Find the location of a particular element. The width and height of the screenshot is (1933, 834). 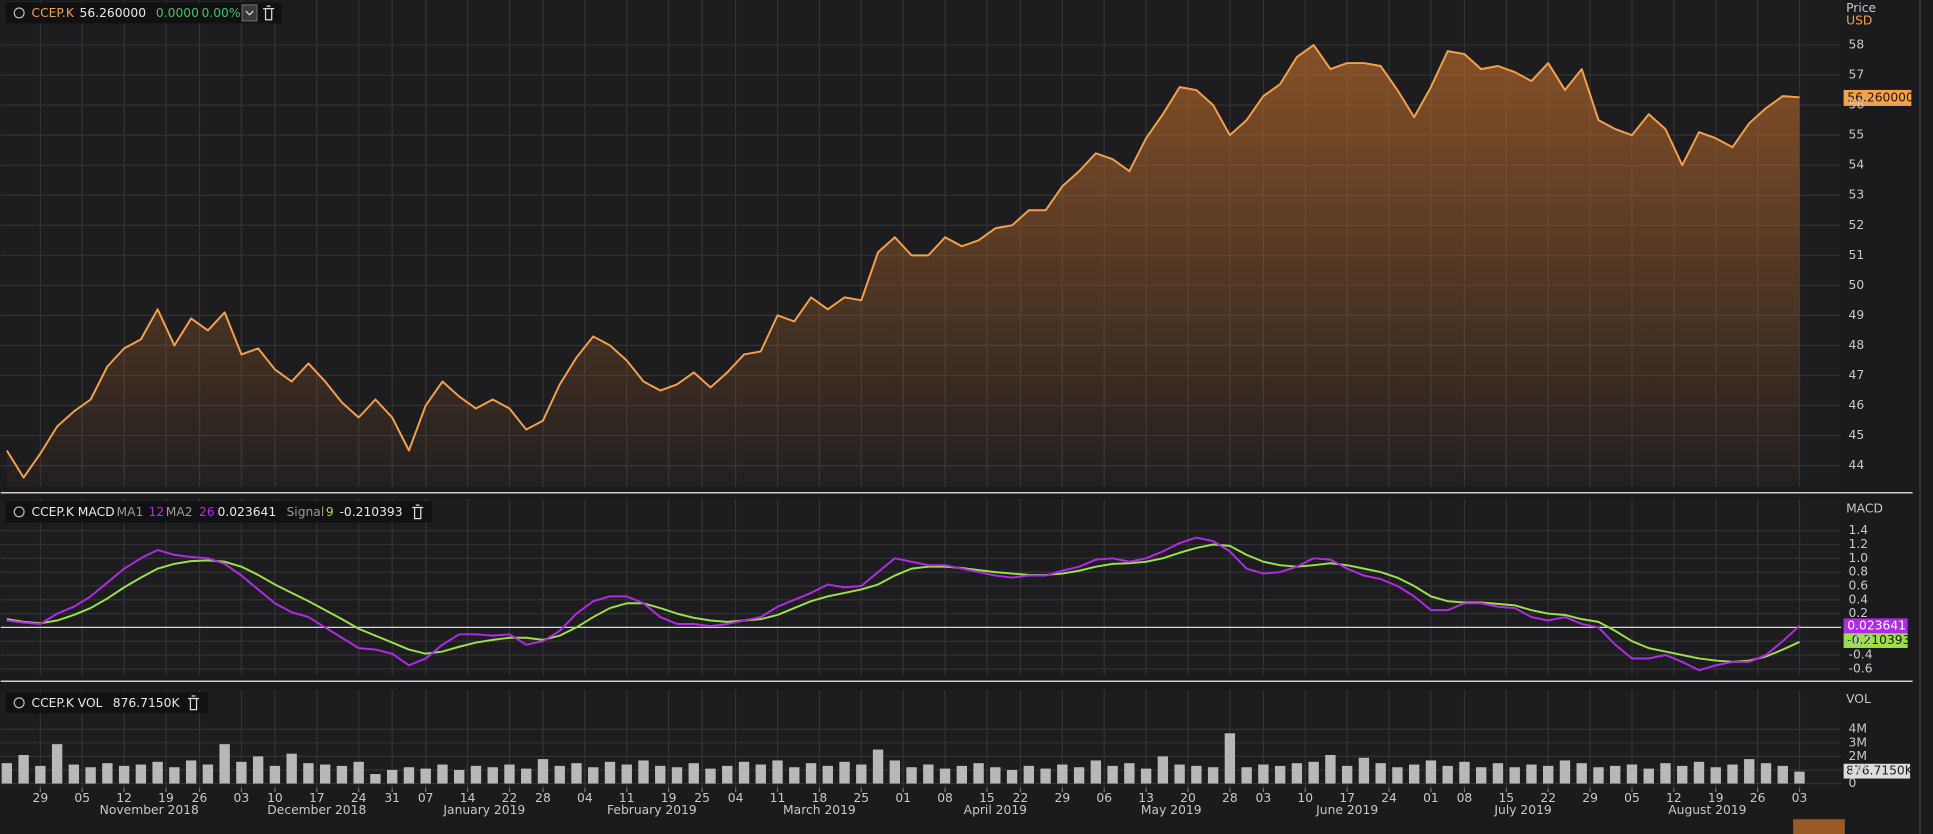

currency: USD is located at coordinates (1859, 20).